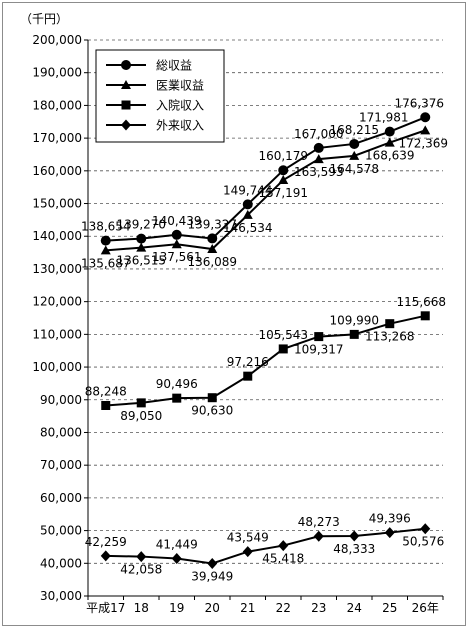  What do you see at coordinates (180, 86) in the screenshot?
I see `legend-label: 医業収益` at bounding box center [180, 86].